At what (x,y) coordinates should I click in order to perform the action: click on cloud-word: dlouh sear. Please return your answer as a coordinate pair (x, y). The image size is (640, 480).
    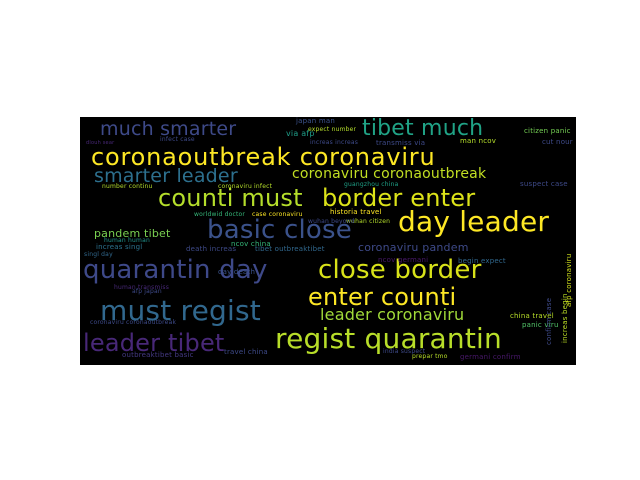
    Looking at the image, I should click on (100, 143).